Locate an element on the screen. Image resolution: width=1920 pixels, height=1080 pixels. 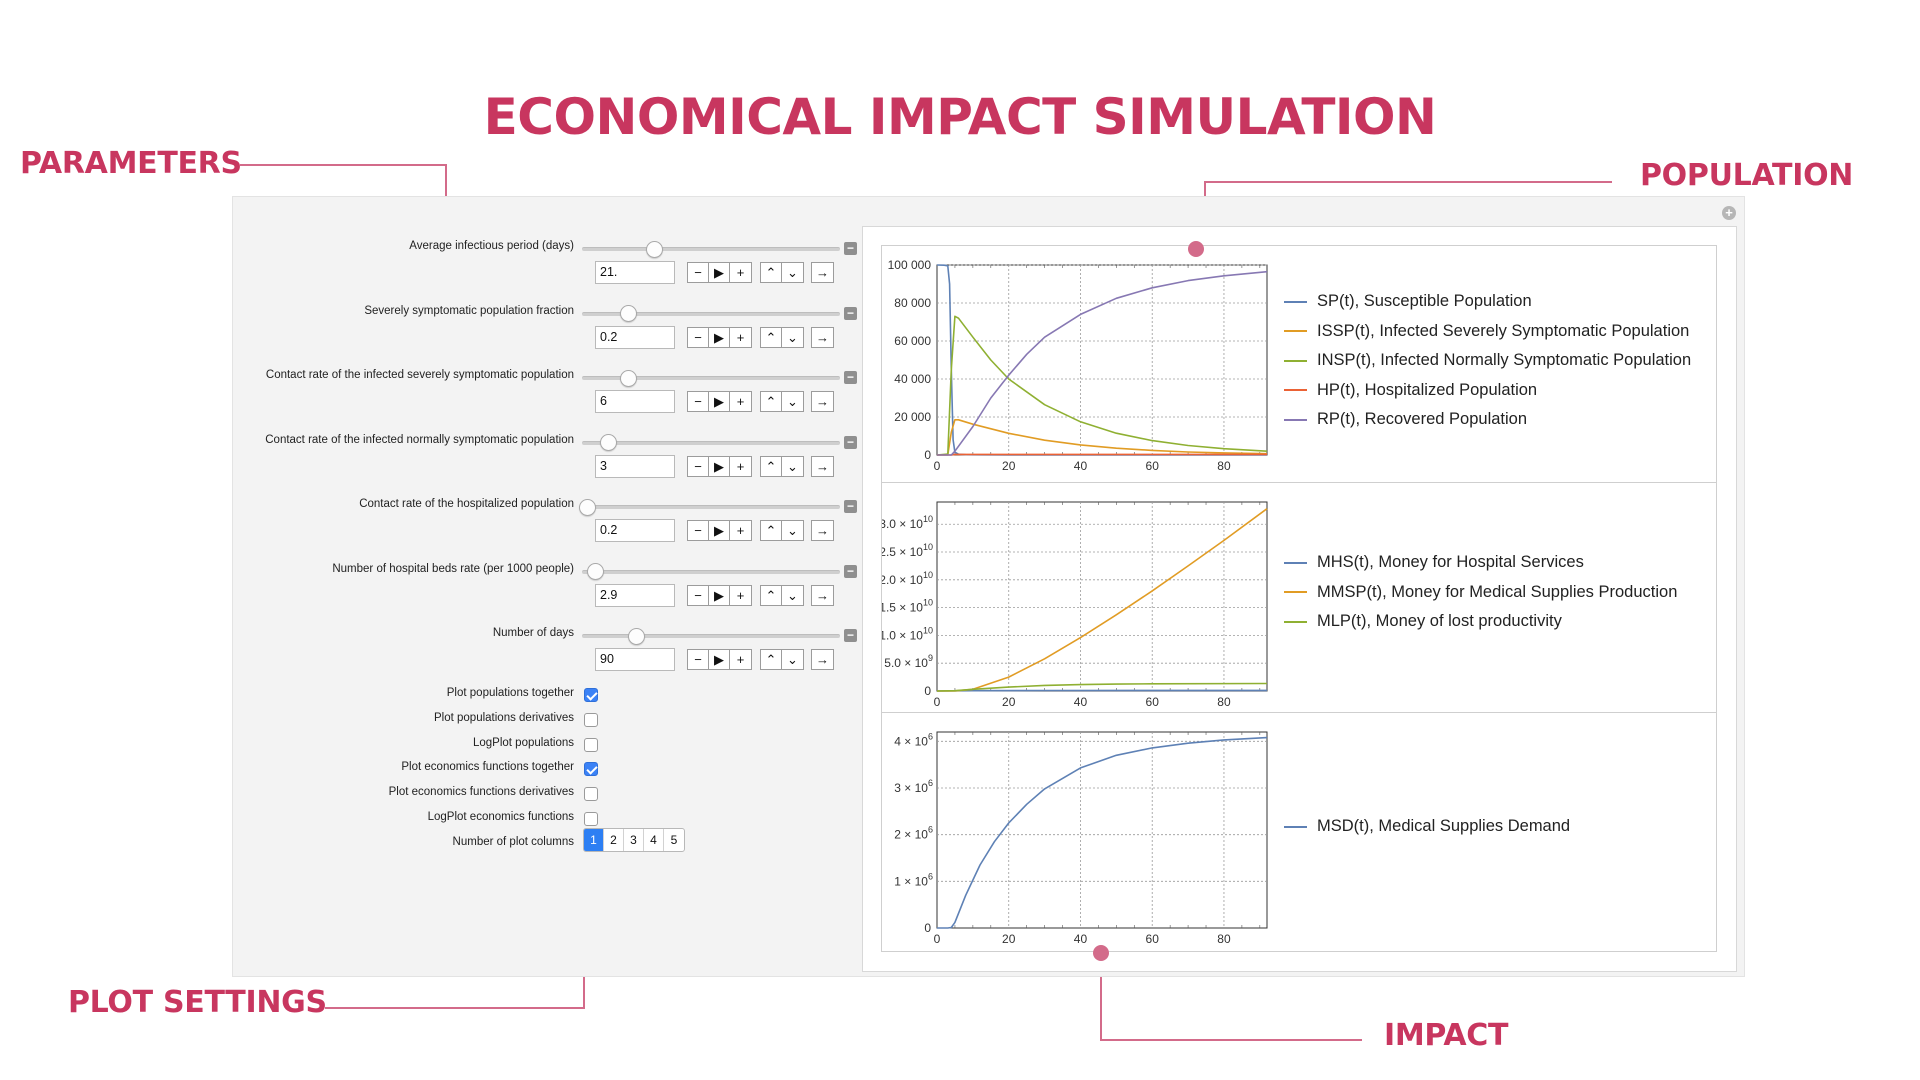
impact-callout: IMPACT is located at coordinates (1446, 1035).